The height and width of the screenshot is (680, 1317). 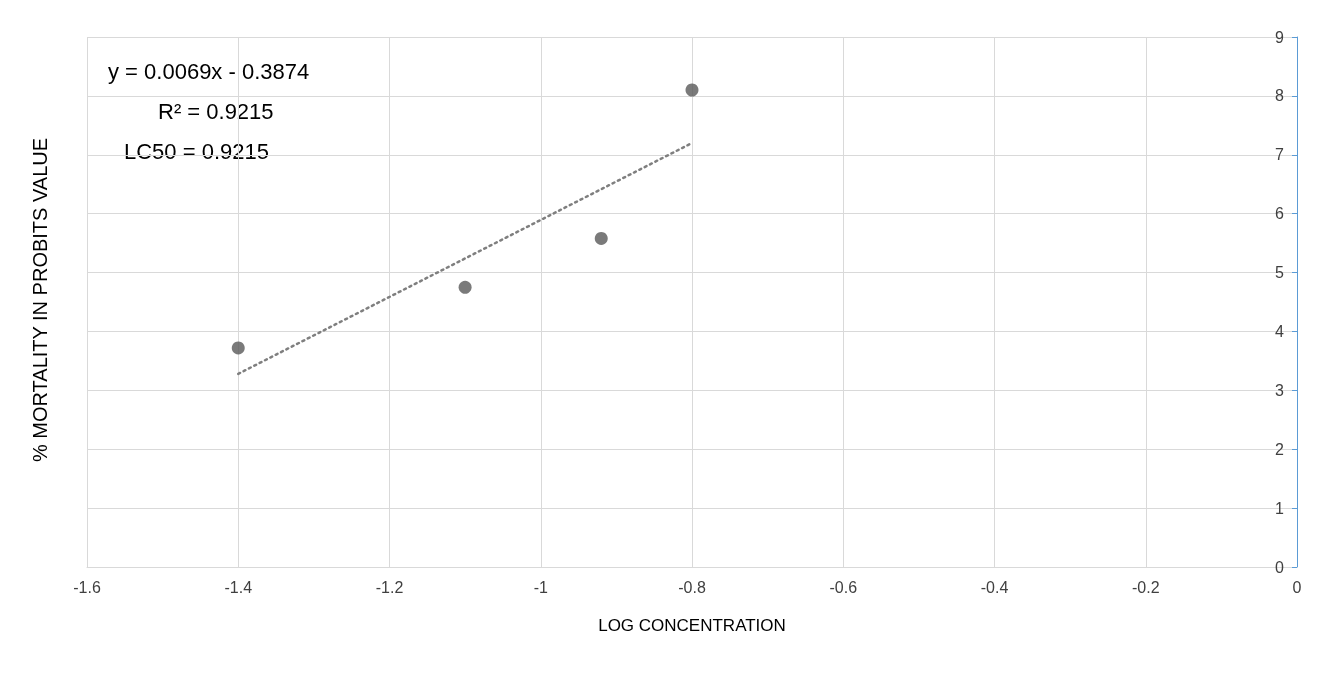 What do you see at coordinates (1279, 567) in the screenshot?
I see `y-tick-label: 0` at bounding box center [1279, 567].